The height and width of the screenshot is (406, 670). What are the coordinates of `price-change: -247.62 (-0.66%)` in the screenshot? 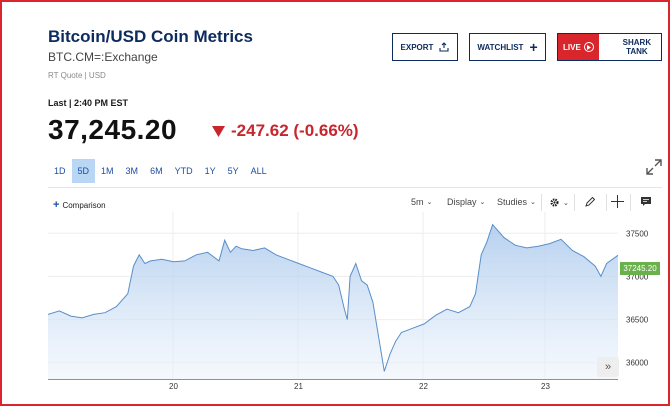 It's located at (285, 131).